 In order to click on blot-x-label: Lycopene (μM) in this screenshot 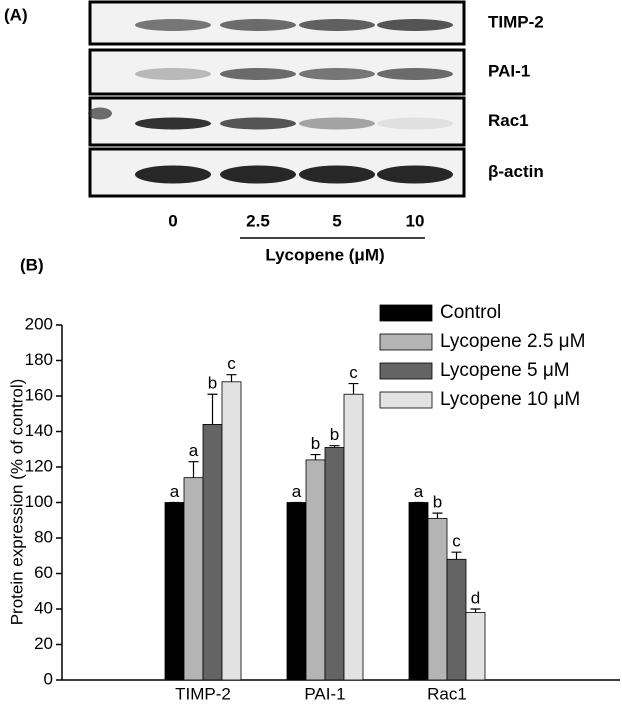, I will do `click(324, 254)`.